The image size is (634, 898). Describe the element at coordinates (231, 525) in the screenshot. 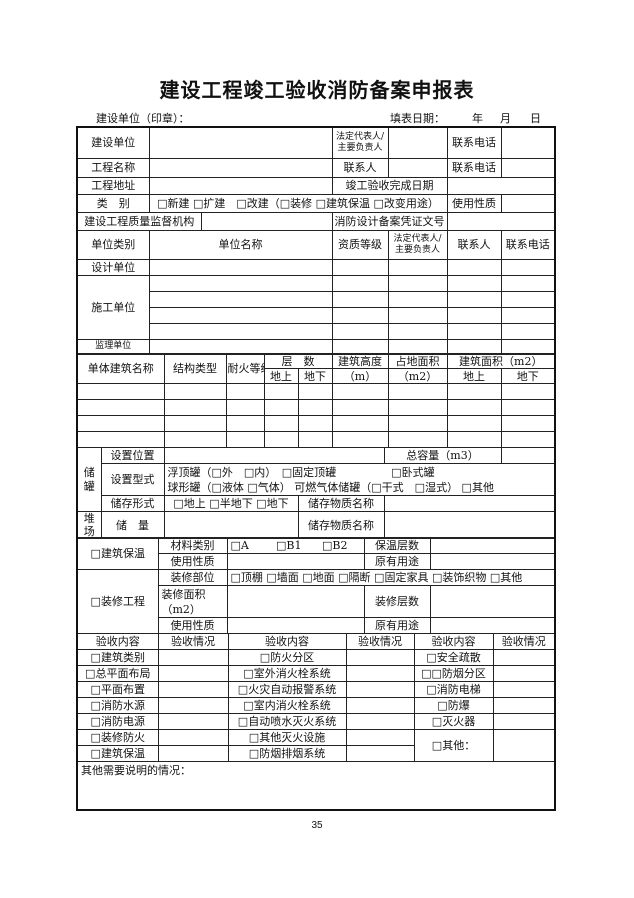

I see `amount-field` at that location.